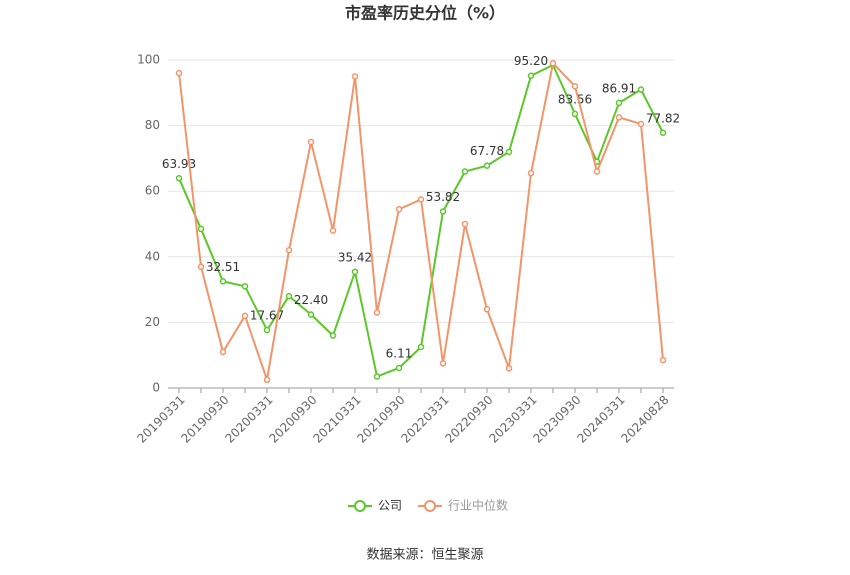 The width and height of the screenshot is (850, 575). Describe the element at coordinates (399, 353) in the screenshot. I see `data-label: 6.11` at that location.